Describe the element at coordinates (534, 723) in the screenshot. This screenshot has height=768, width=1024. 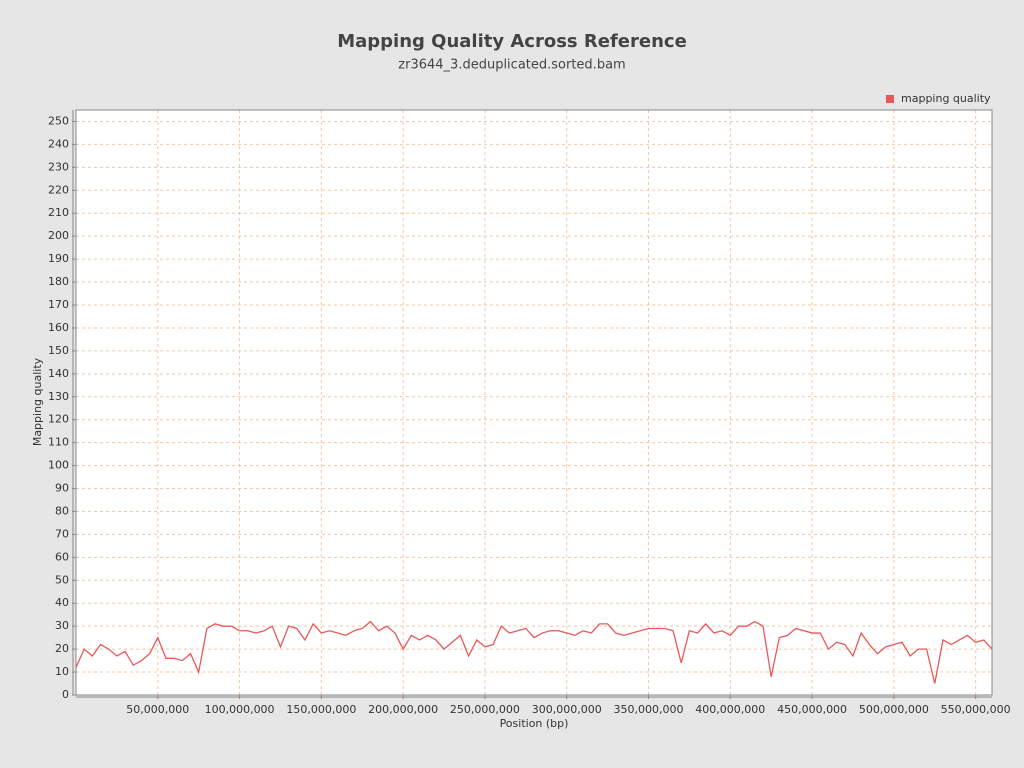
I see `x-axis-label: Position (bp)` at that location.